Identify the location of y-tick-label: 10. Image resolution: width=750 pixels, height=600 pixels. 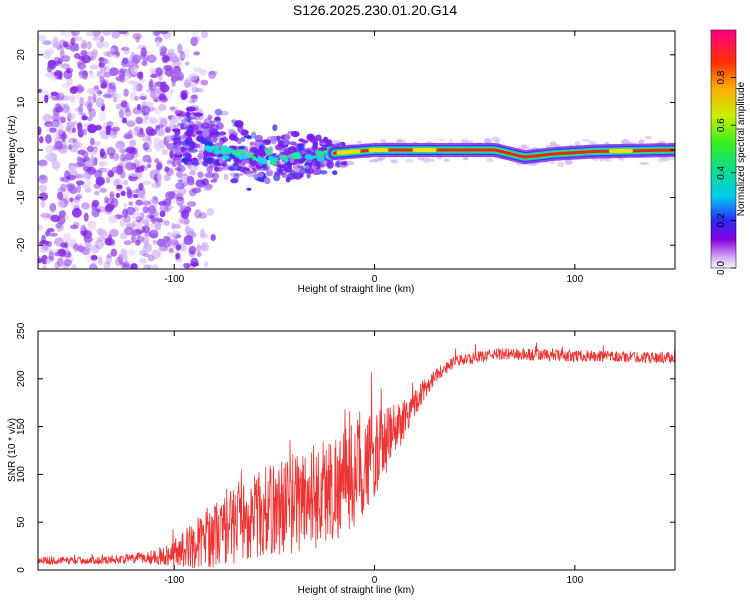
(21, 102).